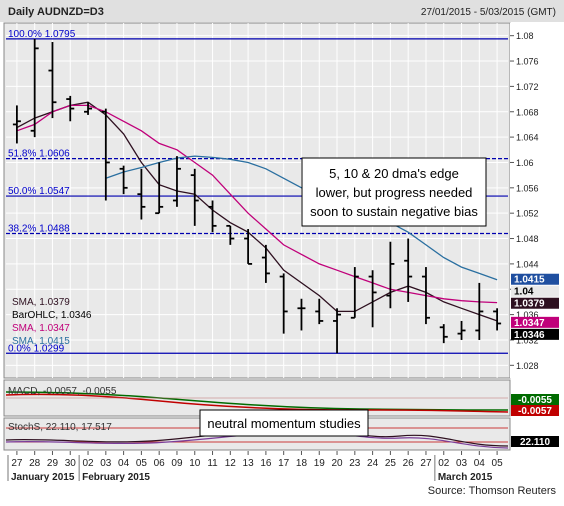  Describe the element at coordinates (39, 228) in the screenshot. I see `fib-label: 38.2% 1.0488` at that location.